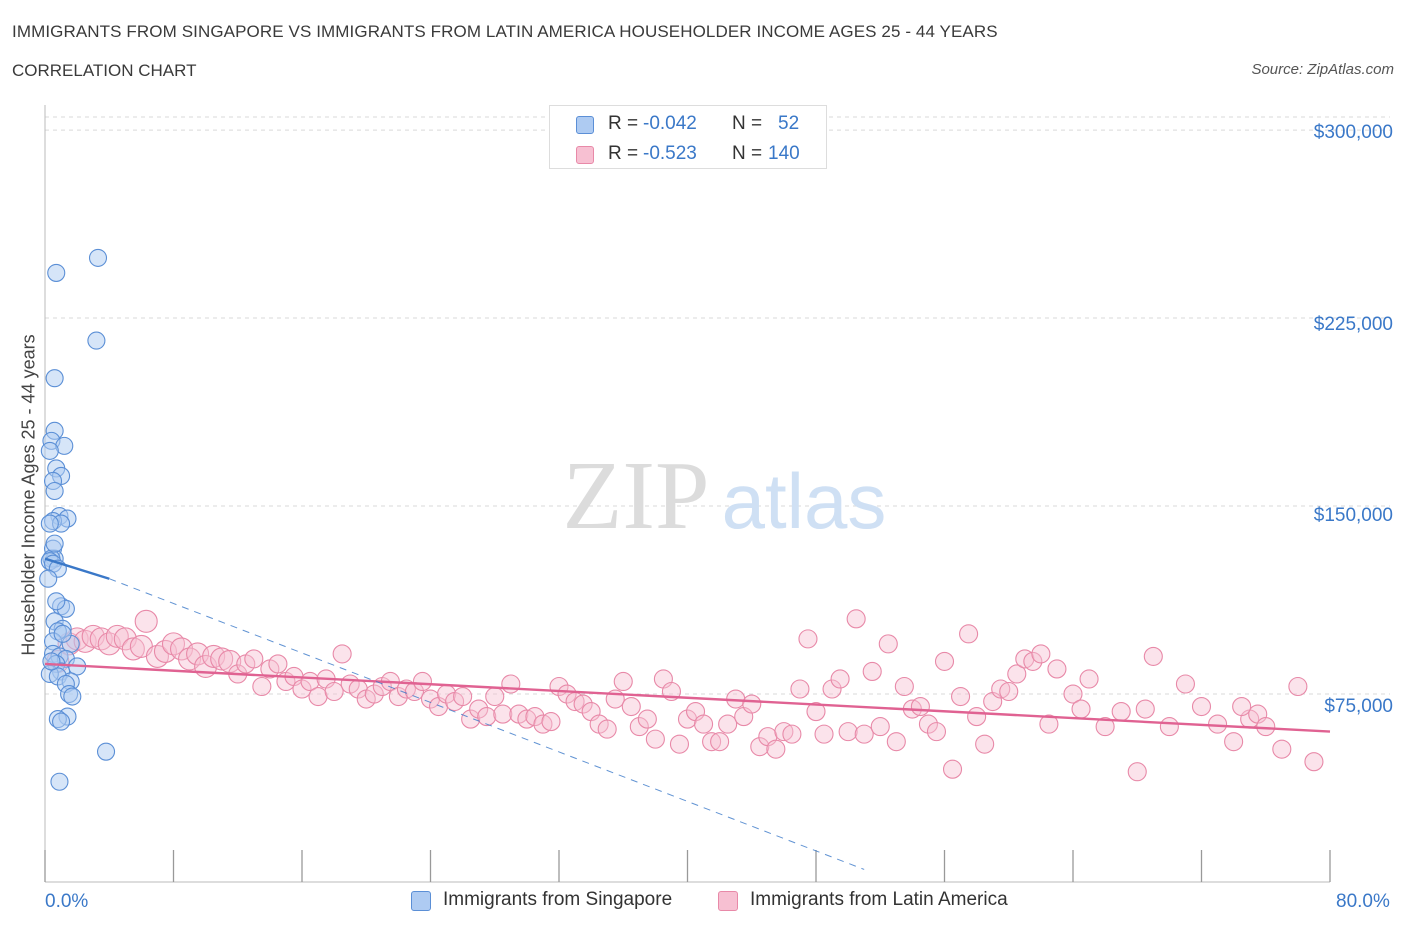 The height and width of the screenshot is (930, 1406). I want to click on y-tick-label-75000: $75,000, so click(1358, 706).